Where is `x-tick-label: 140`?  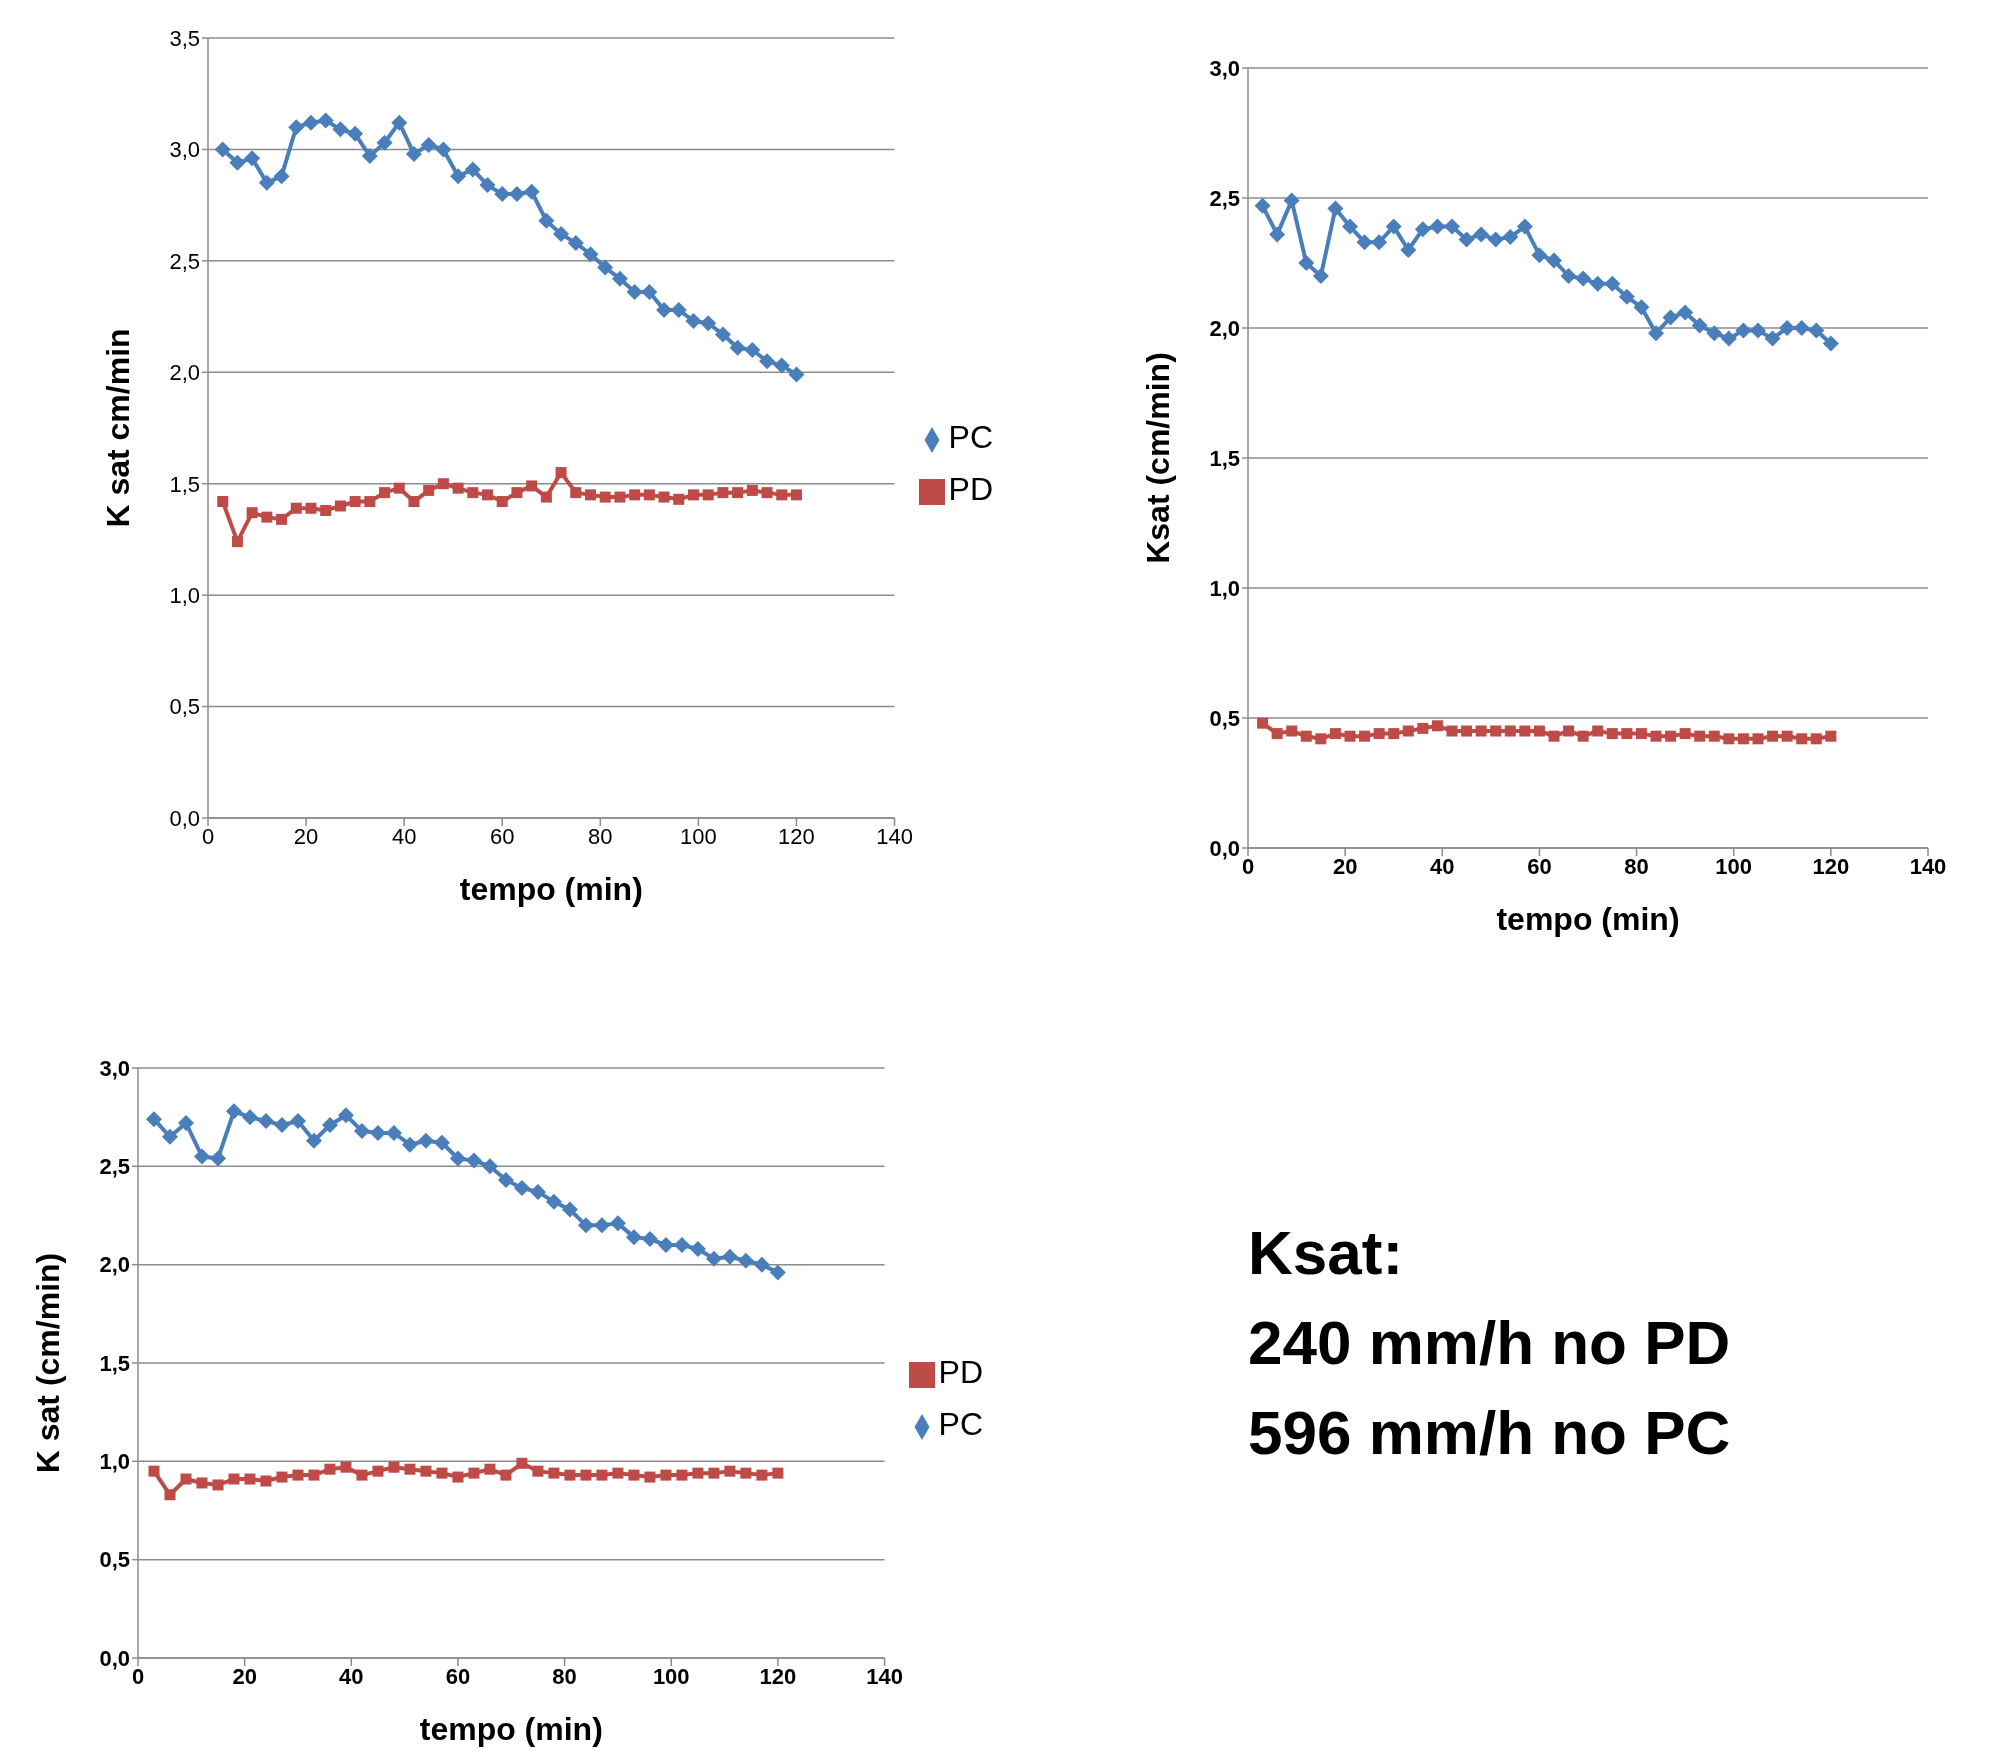
x-tick-label: 140 is located at coordinates (894, 836).